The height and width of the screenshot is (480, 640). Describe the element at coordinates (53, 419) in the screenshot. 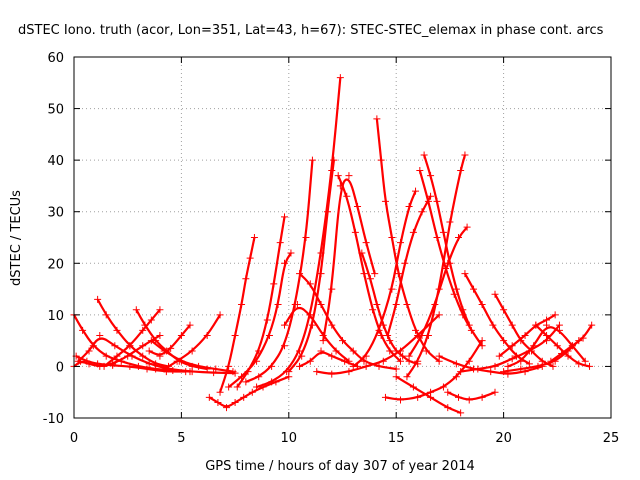

I see `y-tick-label: -10` at that location.